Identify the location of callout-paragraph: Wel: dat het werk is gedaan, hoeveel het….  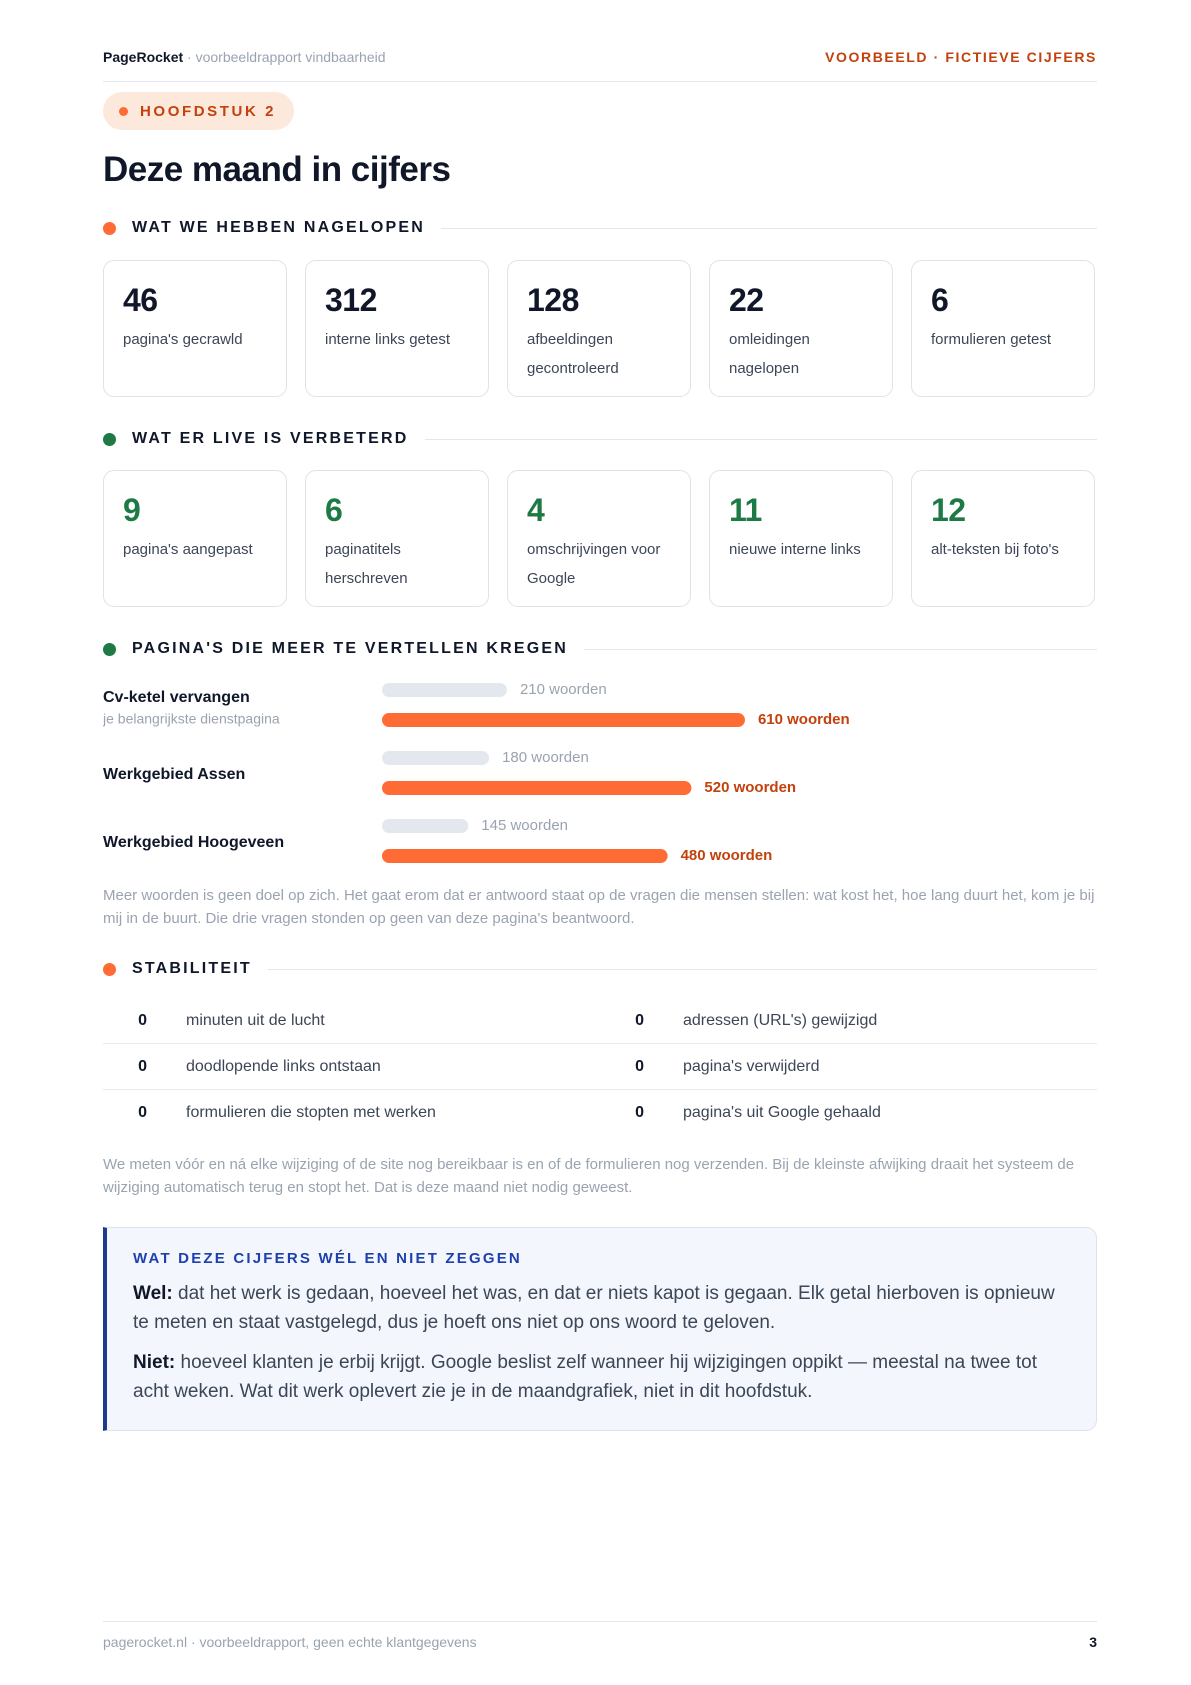
(601, 1308).